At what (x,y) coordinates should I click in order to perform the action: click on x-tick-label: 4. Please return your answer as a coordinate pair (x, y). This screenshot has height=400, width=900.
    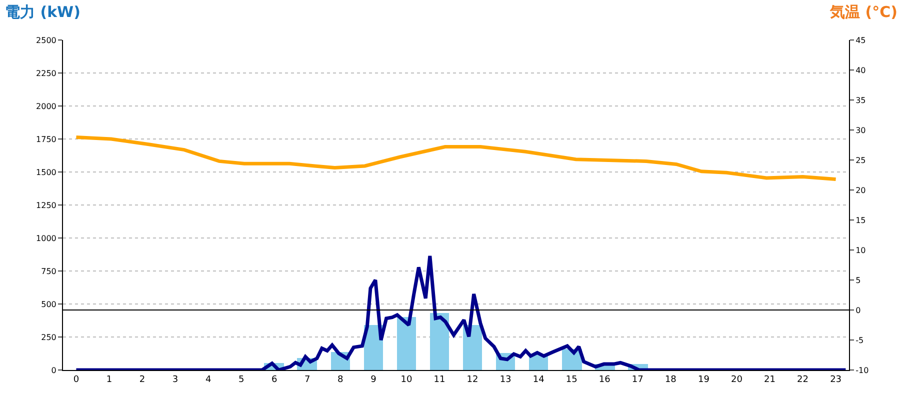
    Looking at the image, I should click on (208, 379).